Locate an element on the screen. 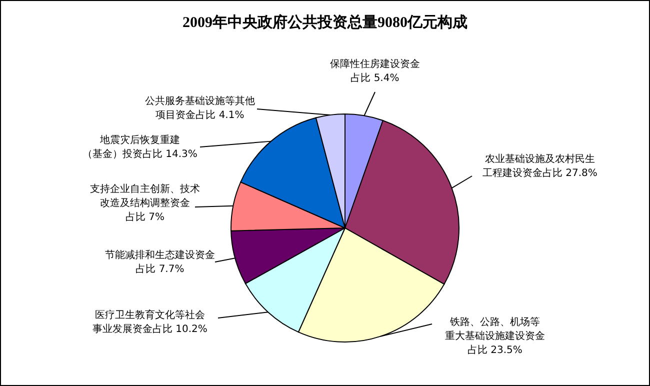  slice-label: 公共服务基础设施等其他项目资金占比 4.1% is located at coordinates (200, 108).